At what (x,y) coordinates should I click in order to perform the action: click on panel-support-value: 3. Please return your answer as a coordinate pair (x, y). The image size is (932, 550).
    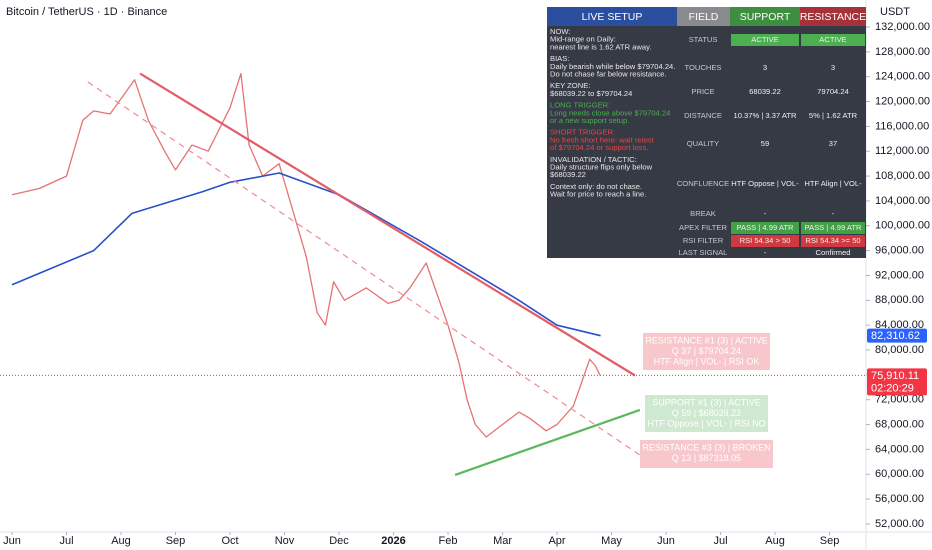
    Looking at the image, I should click on (765, 67).